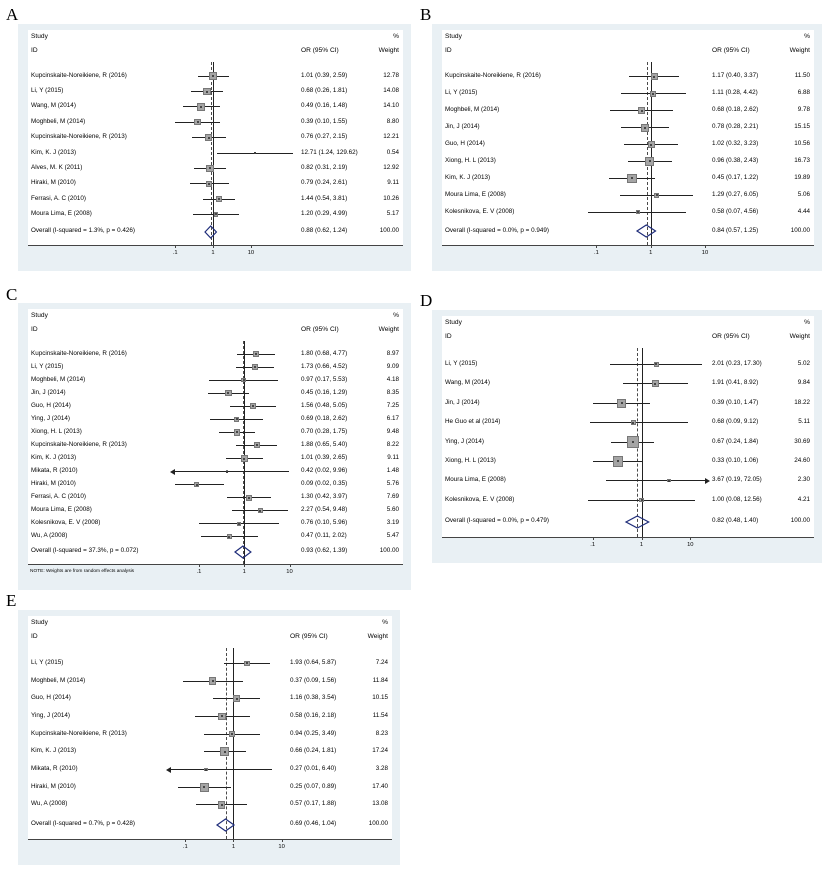  Describe the element at coordinates (426, 300) in the screenshot. I see `panel-label-d: D` at that location.